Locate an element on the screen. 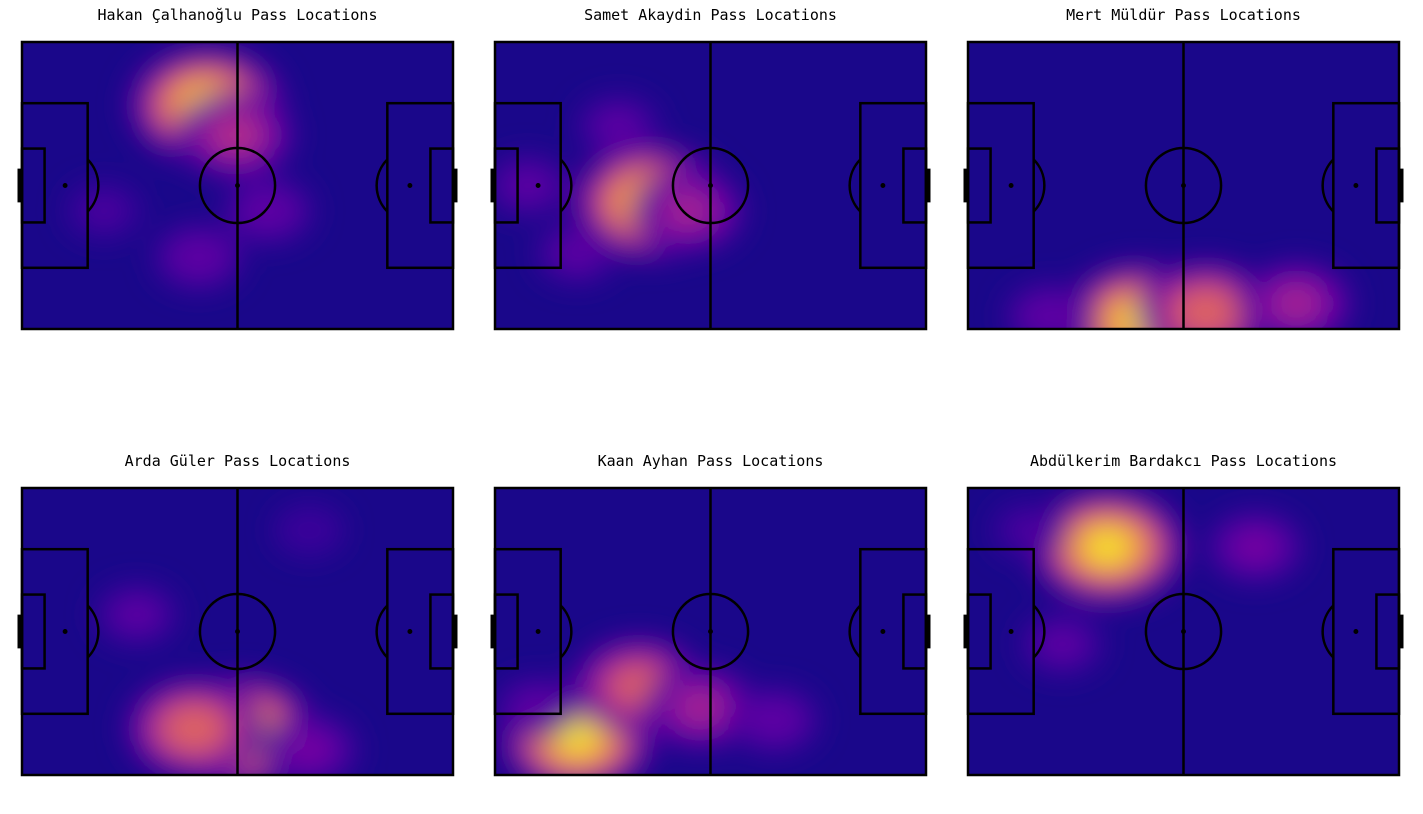 This screenshot has height=814, width=1423. pitch-panel-2: Samet Akaydin Pass Locations is located at coordinates (710, 168).